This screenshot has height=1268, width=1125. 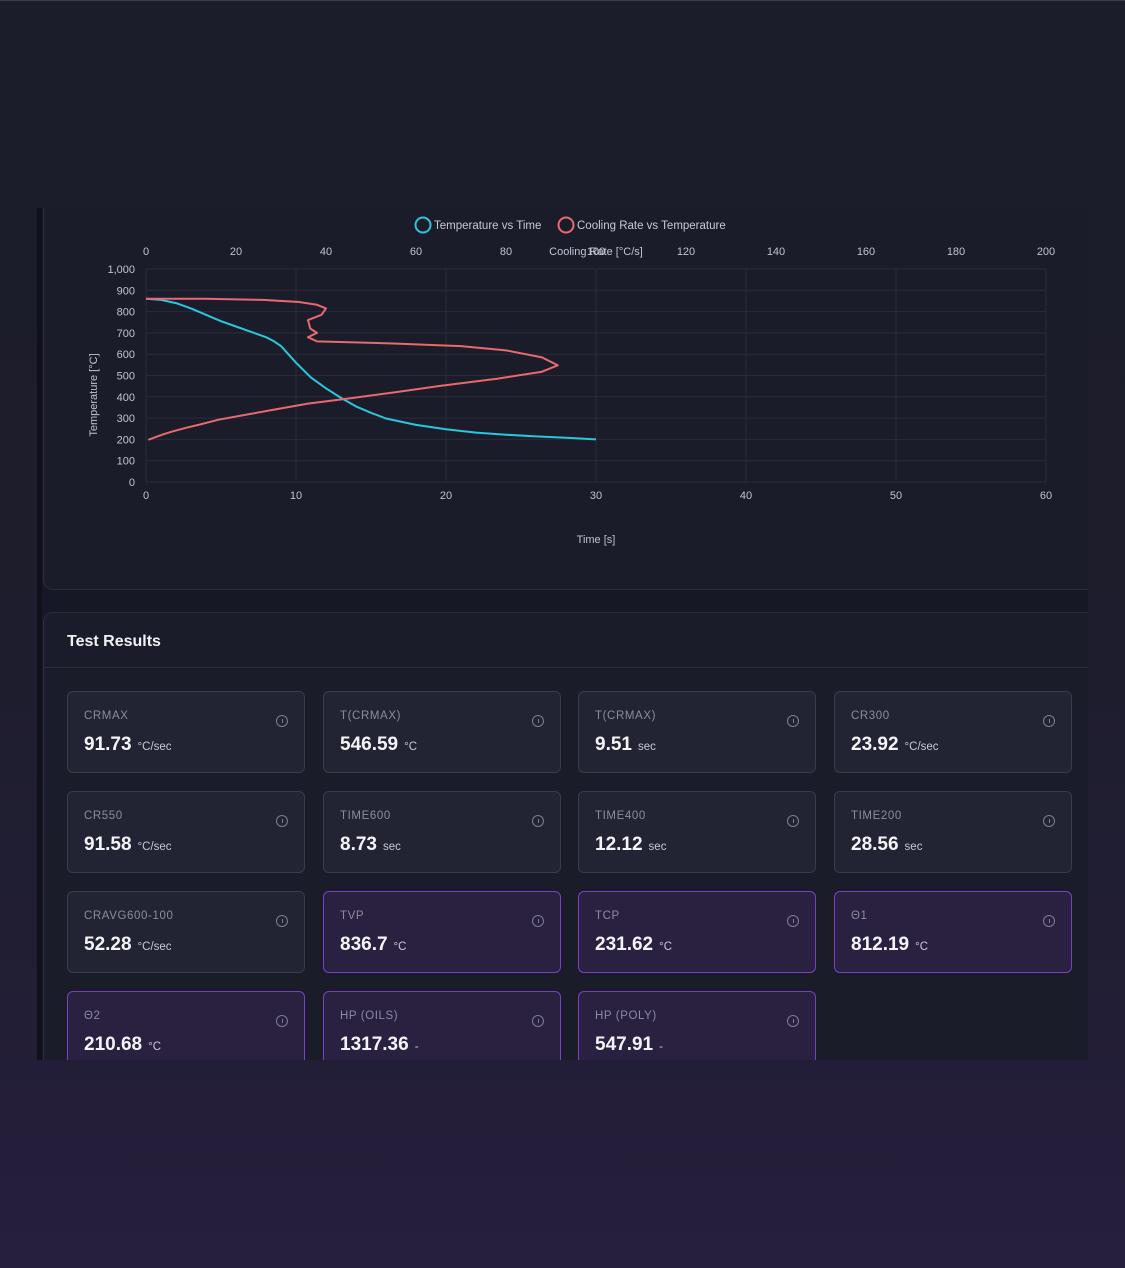 What do you see at coordinates (126, 377) in the screenshot?
I see `y-tick-label: 500` at bounding box center [126, 377].